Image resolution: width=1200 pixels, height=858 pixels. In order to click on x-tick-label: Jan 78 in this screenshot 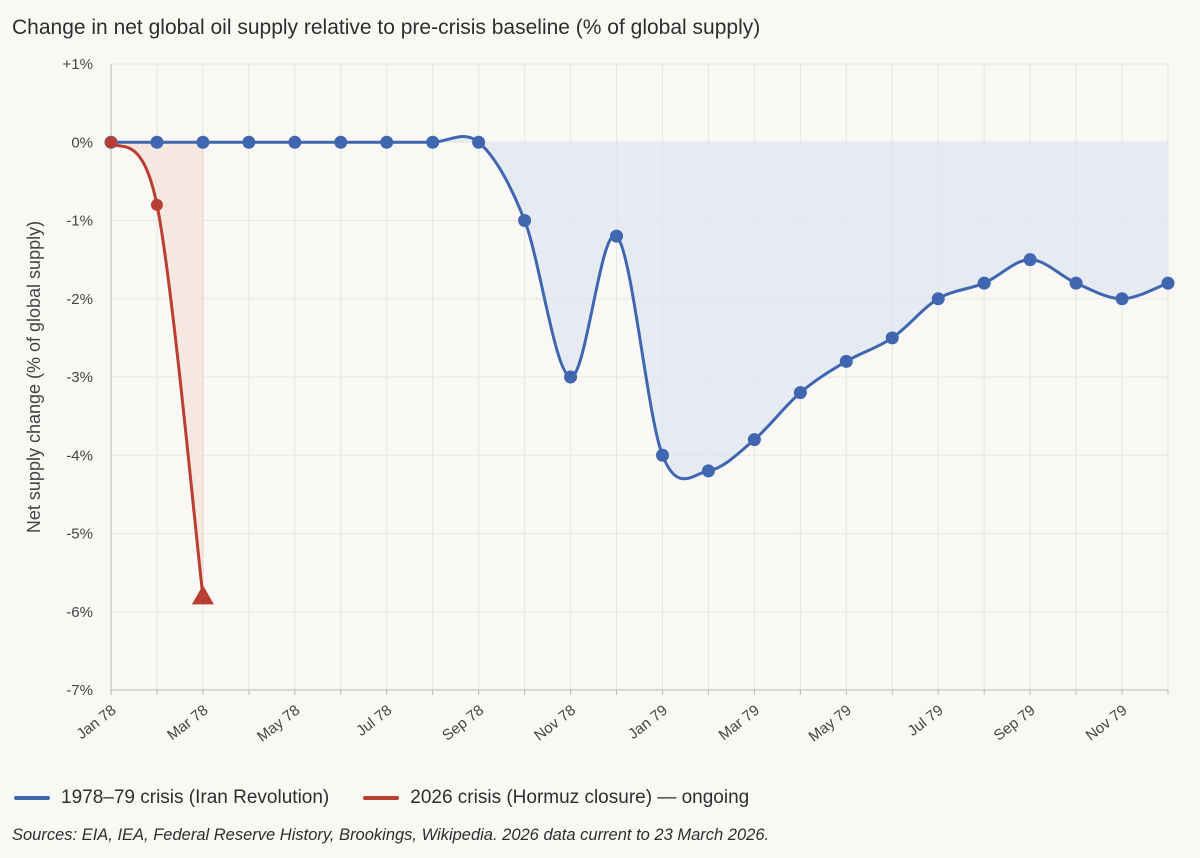, I will do `click(96, 722)`.